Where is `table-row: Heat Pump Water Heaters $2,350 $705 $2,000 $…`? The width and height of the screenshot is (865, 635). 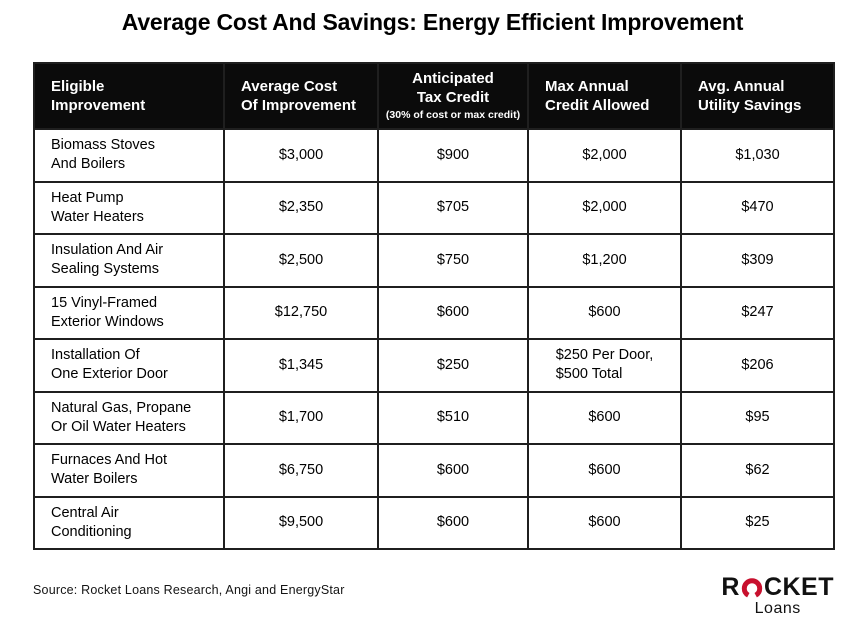
table-row: Heat Pump Water Heaters $2,350 $705 $2,000 $… is located at coordinates (434, 207).